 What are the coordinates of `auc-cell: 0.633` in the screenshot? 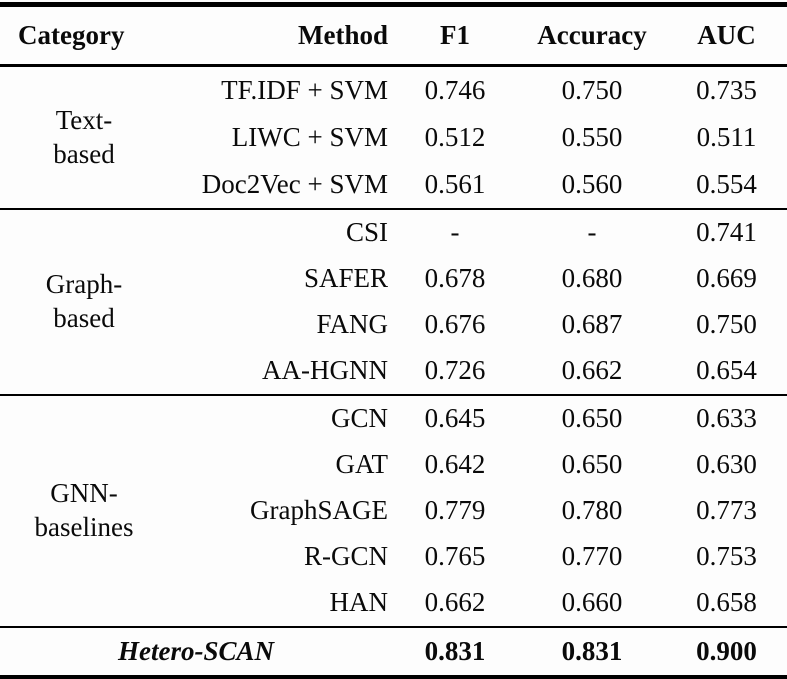 It's located at (726, 418).